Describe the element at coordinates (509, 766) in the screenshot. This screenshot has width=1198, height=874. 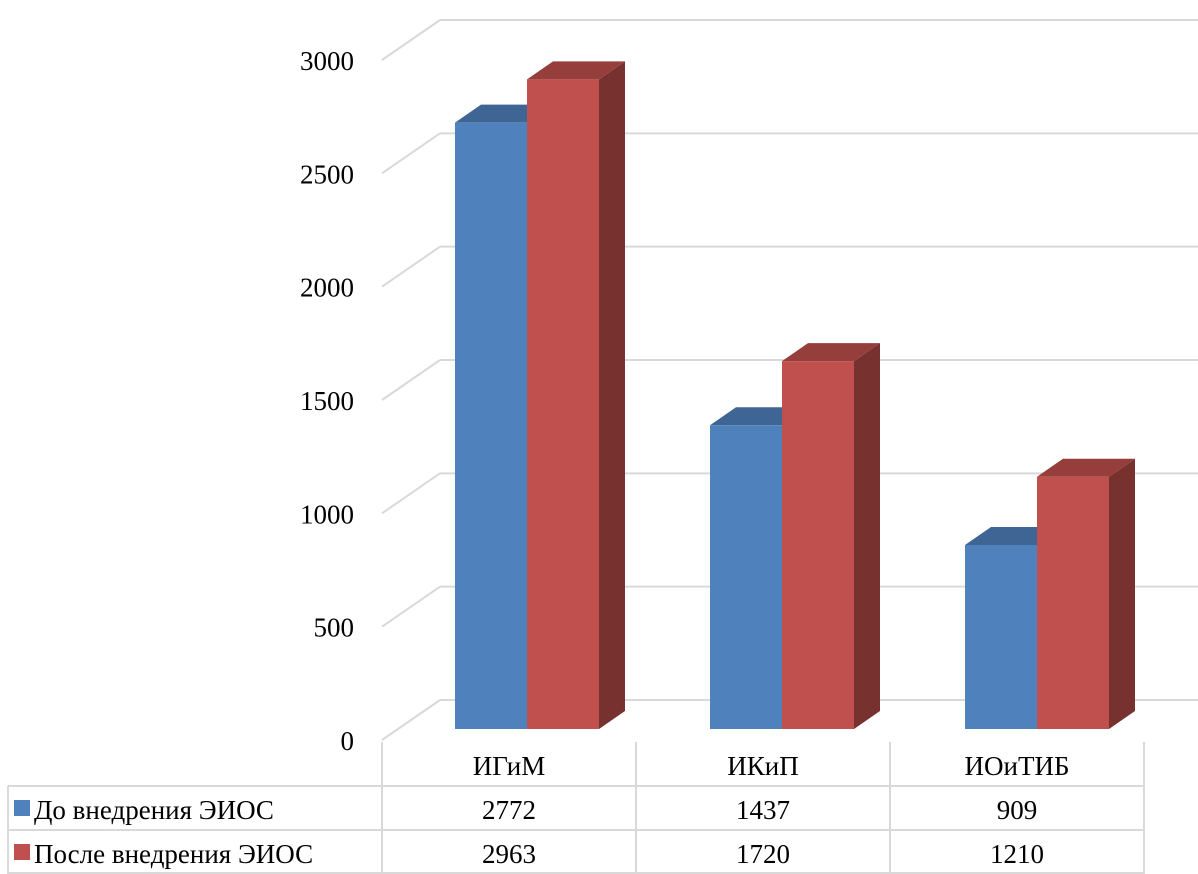
I see `x-tick-label: ИГиМ` at that location.